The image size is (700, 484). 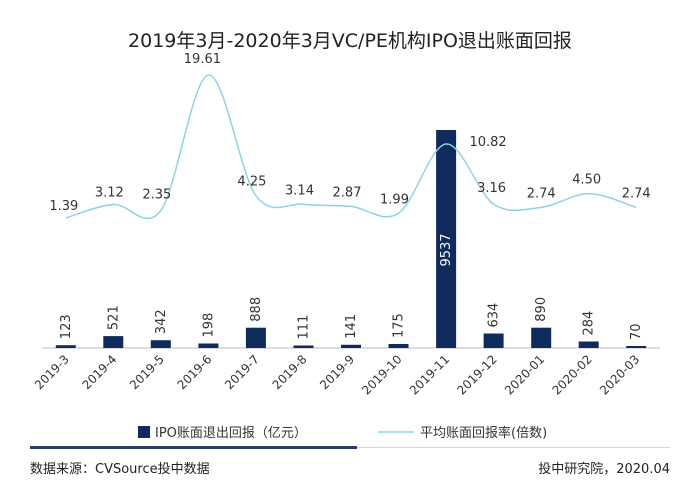 What do you see at coordinates (429, 374) in the screenshot?
I see `x-tick-label: 2019-11` at bounding box center [429, 374].